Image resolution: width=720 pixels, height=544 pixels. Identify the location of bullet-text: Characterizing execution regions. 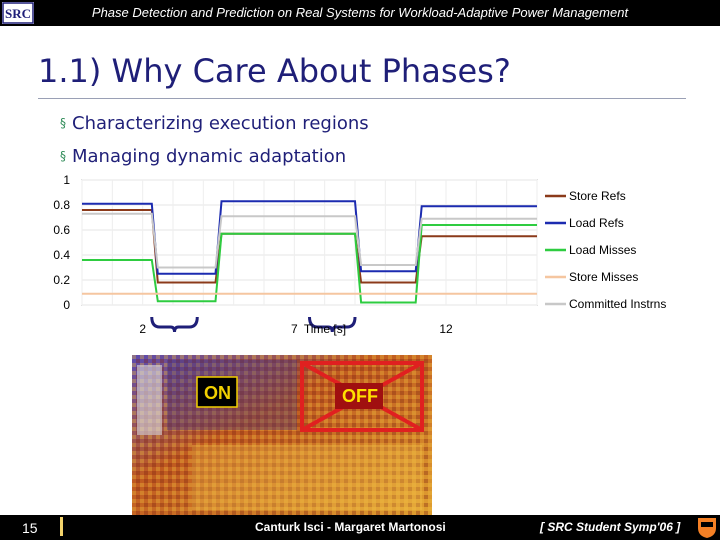
(220, 123).